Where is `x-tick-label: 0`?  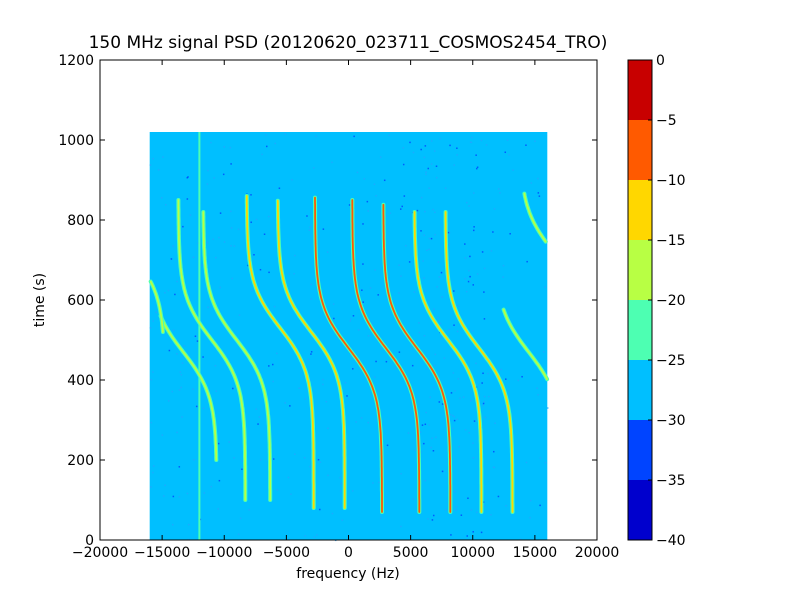
x-tick-label: 0 is located at coordinates (348, 553).